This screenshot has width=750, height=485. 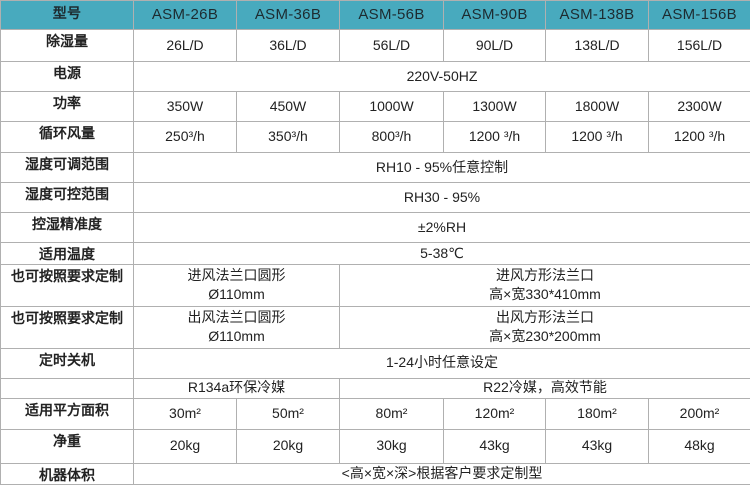 What do you see at coordinates (495, 107) in the screenshot?
I see `spec-cell: 1300W` at bounding box center [495, 107].